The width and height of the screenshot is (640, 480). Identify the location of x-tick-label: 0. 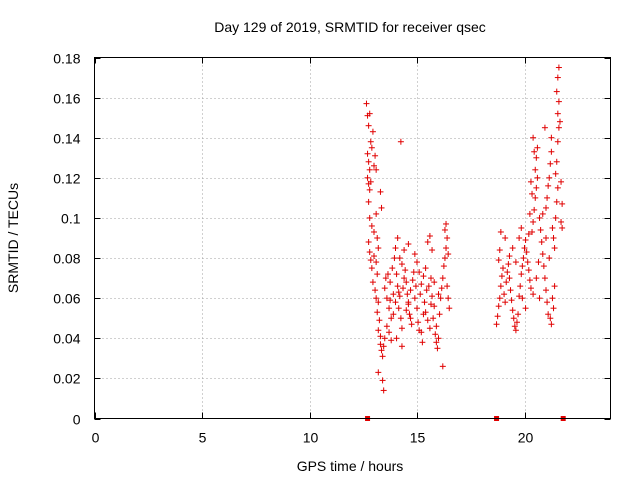
(96, 438).